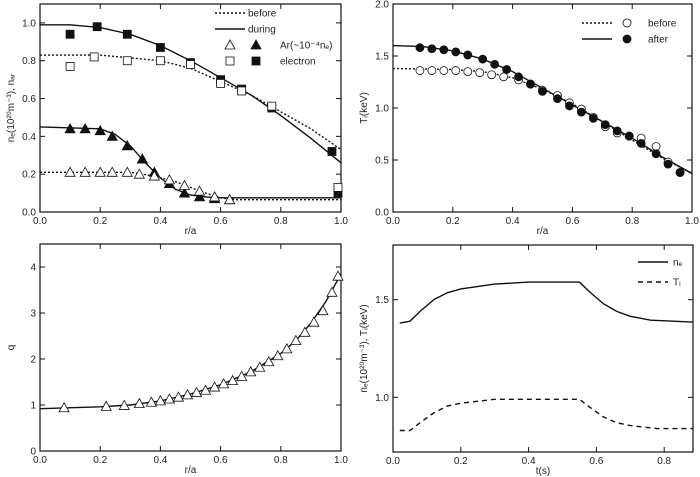 The image size is (700, 477). Describe the element at coordinates (33, 360) in the screenshot. I see `y-tick-label: 2` at that location.